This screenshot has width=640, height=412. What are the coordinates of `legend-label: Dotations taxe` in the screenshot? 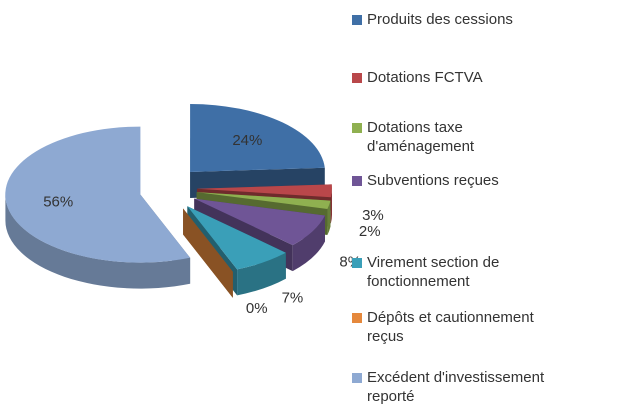 It's located at (415, 127).